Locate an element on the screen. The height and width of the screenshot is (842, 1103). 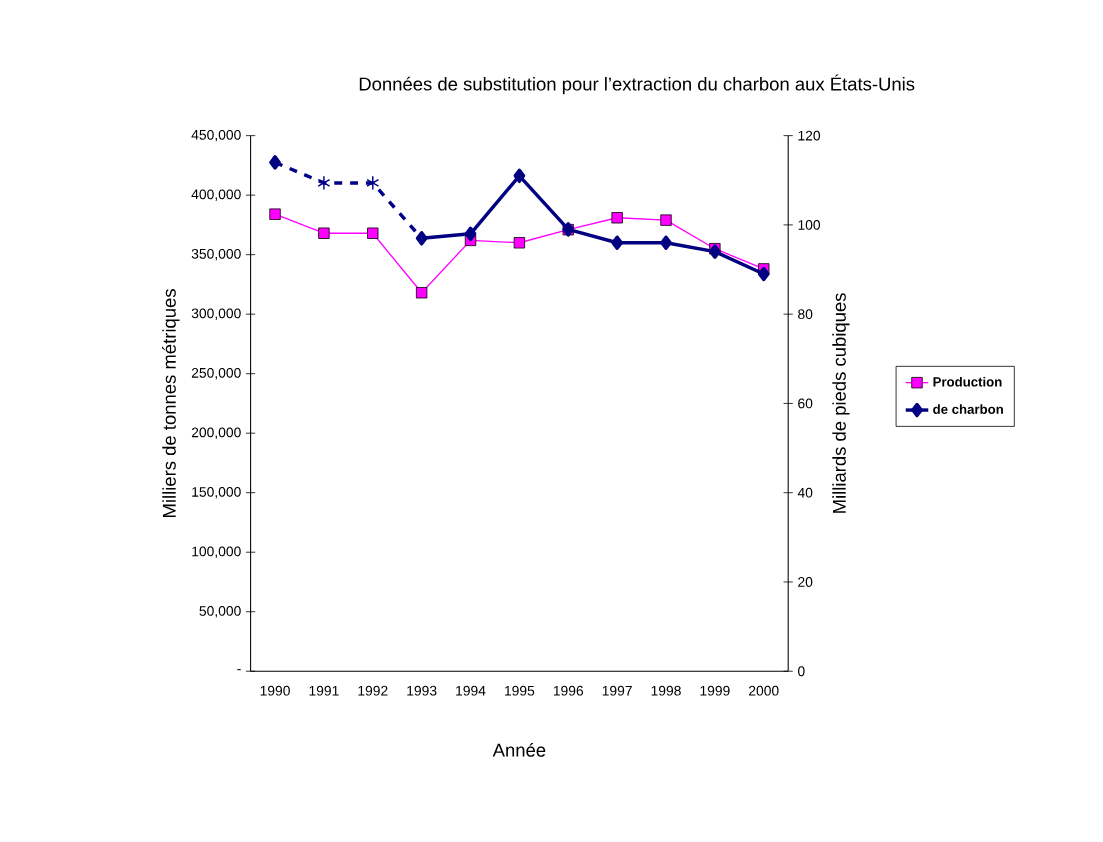
y-axis-title: Milliers de tonnes métriques is located at coordinates (171, 403).